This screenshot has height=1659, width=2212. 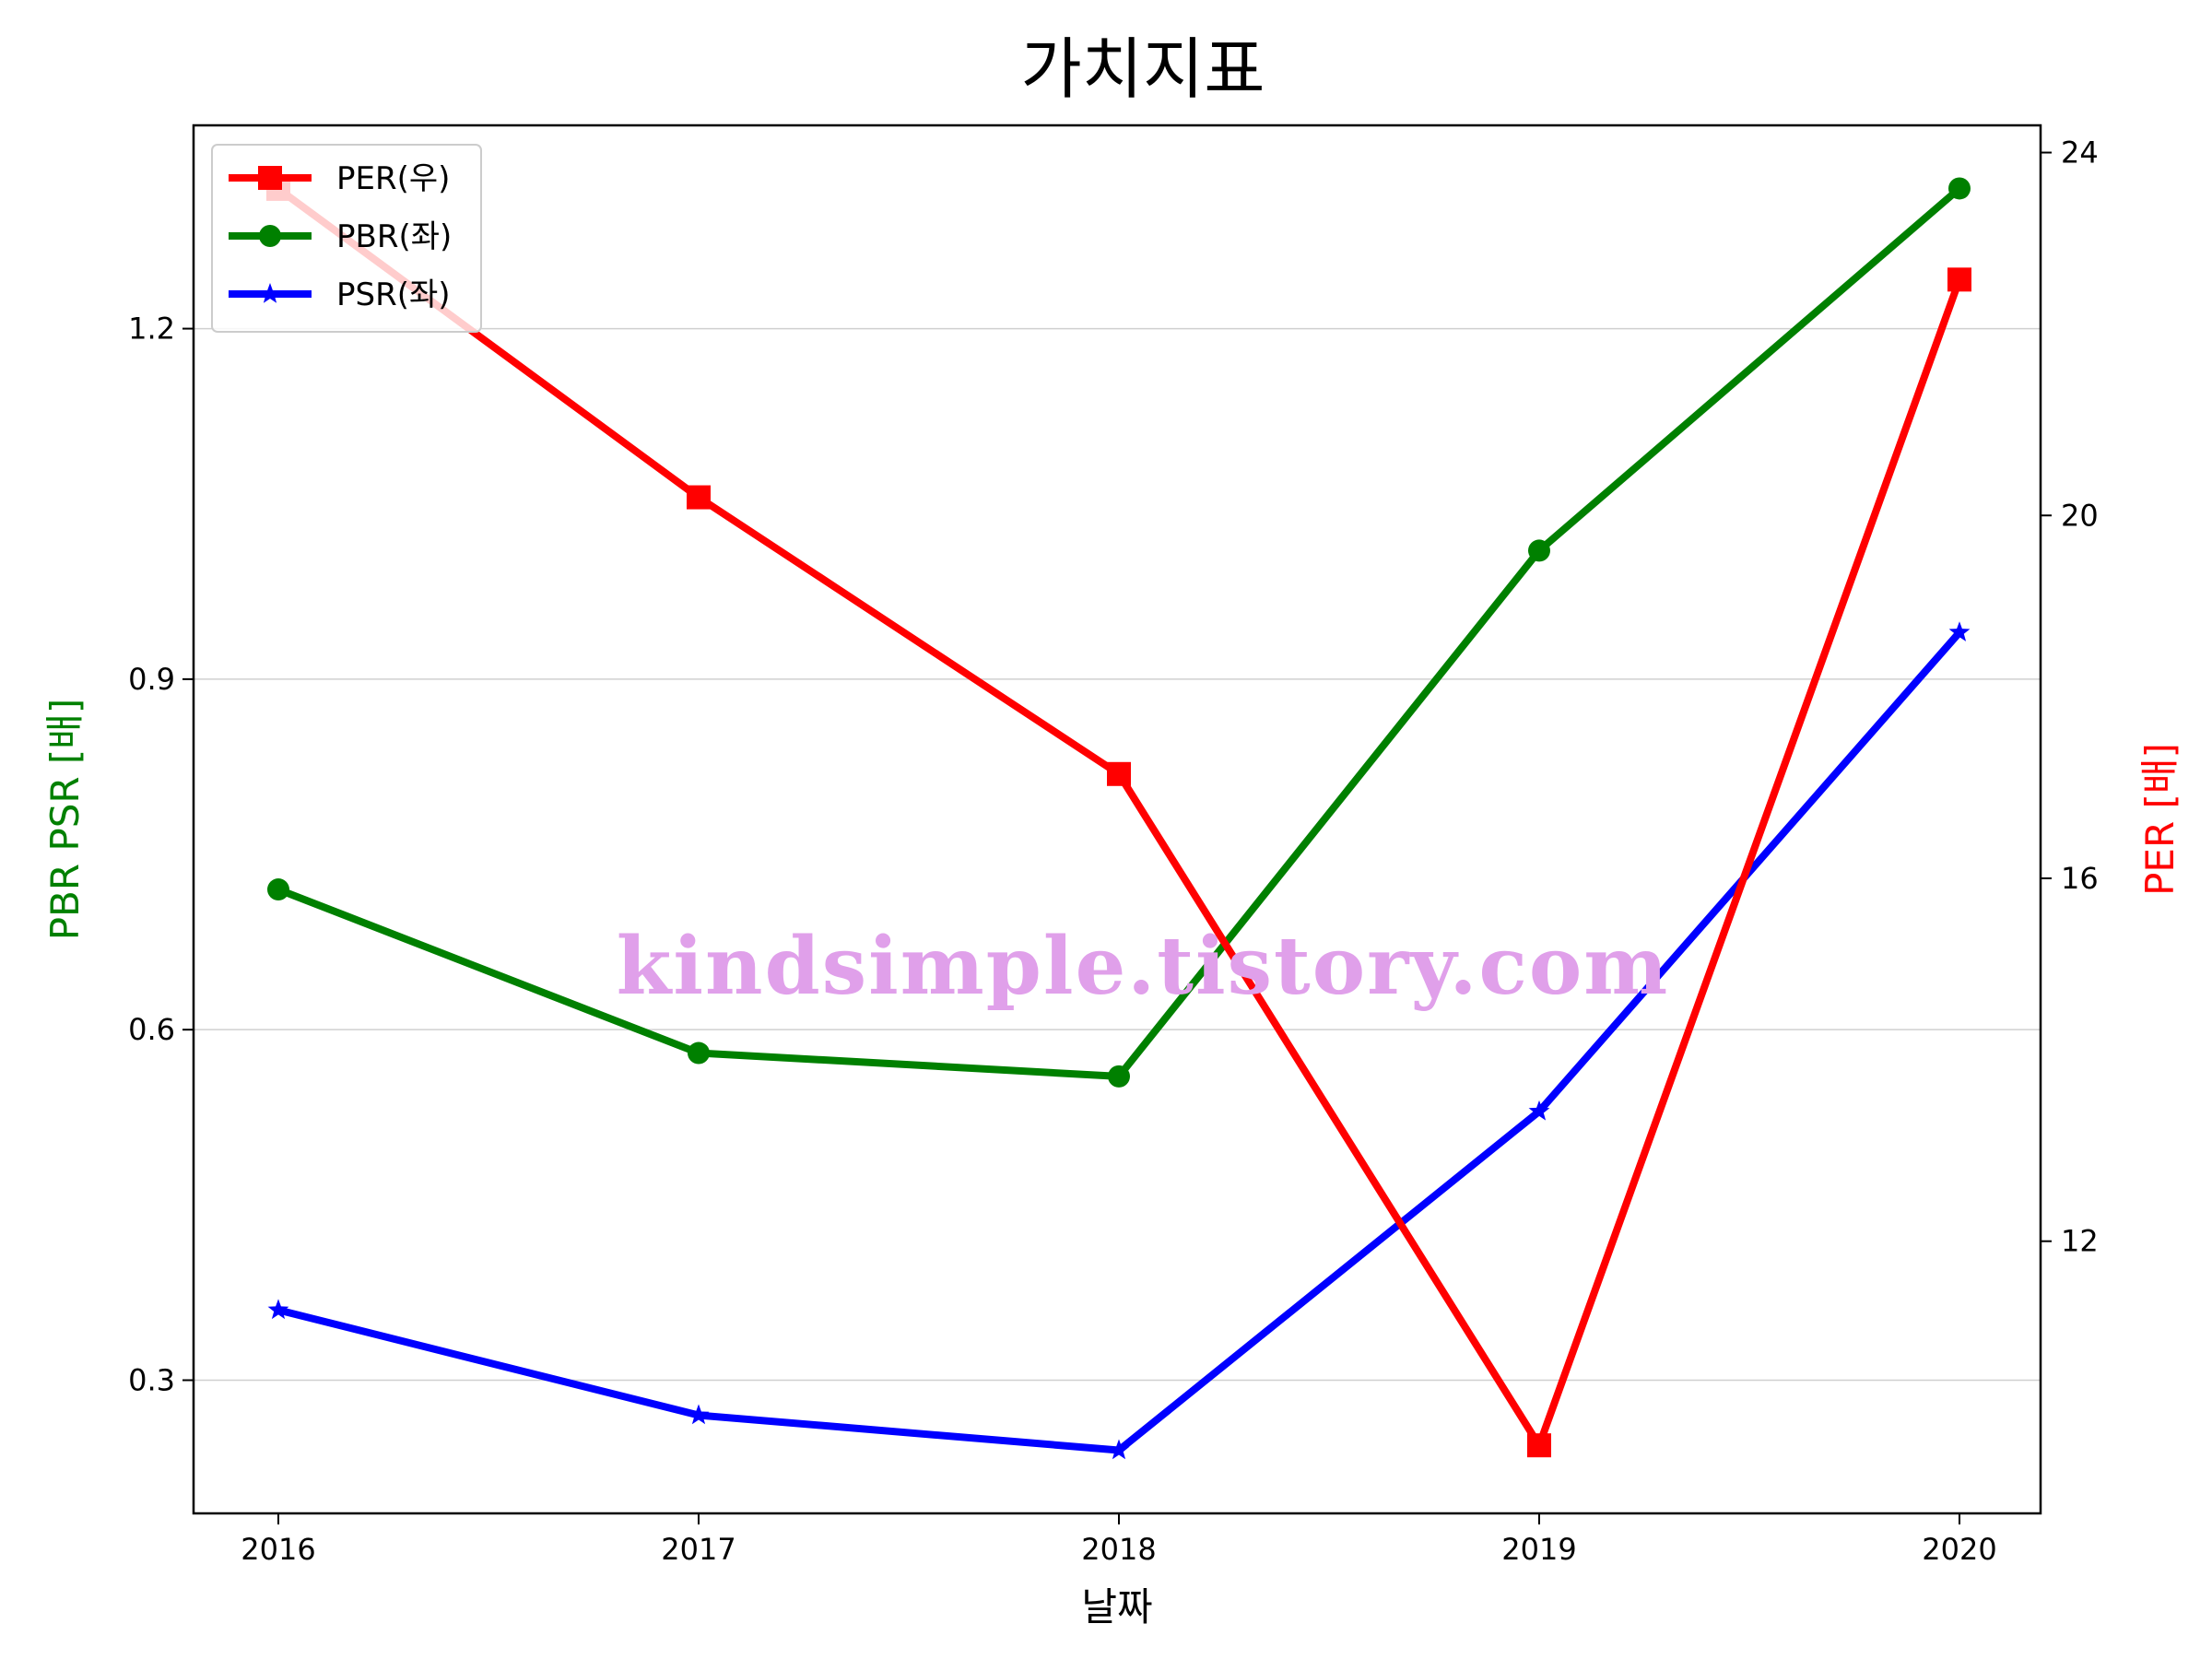 What do you see at coordinates (698, 1549) in the screenshot?
I see `x-tick-label: 2017` at bounding box center [698, 1549].